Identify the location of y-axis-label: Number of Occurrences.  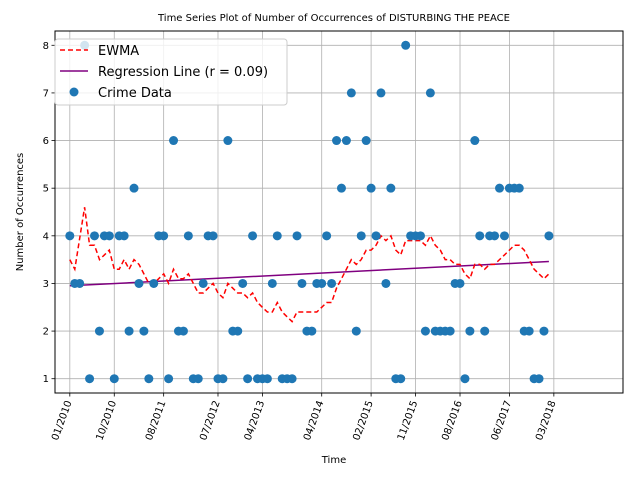
(20, 212).